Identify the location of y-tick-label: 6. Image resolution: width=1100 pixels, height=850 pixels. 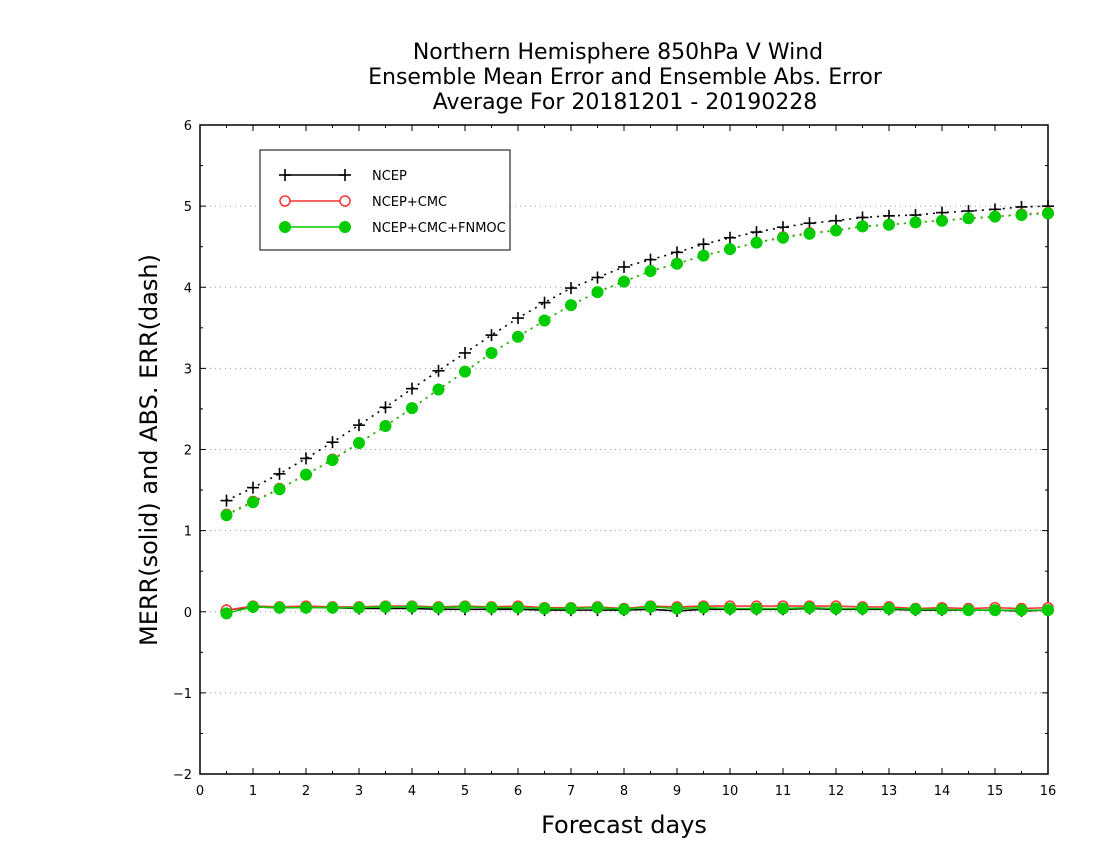
(188, 126).